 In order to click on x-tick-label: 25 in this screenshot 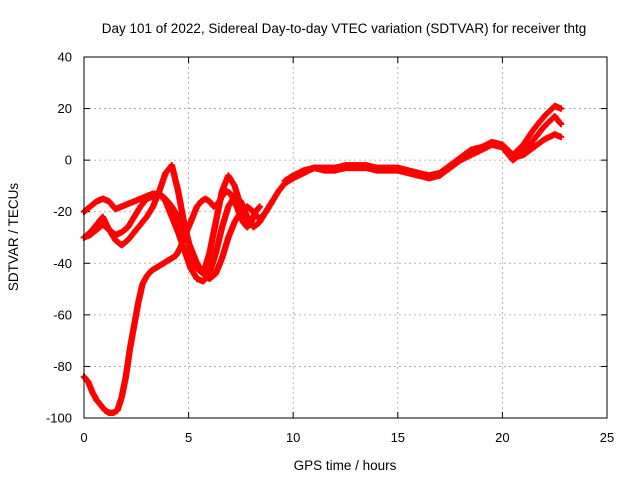, I will do `click(607, 437)`.